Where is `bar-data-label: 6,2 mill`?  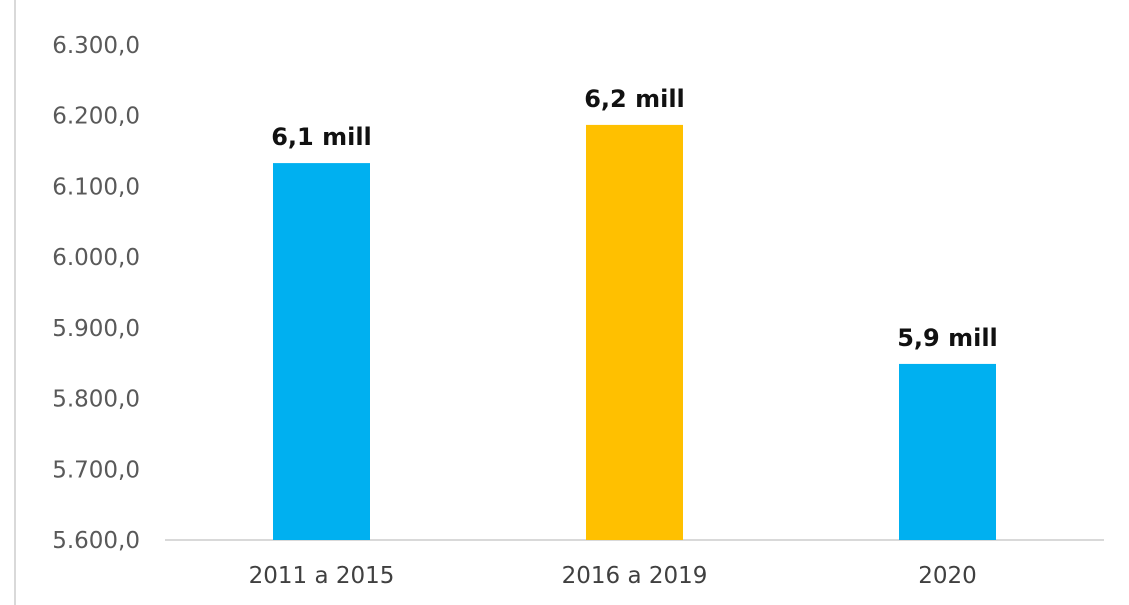
bar-data-label: 6,2 mill is located at coordinates (634, 99).